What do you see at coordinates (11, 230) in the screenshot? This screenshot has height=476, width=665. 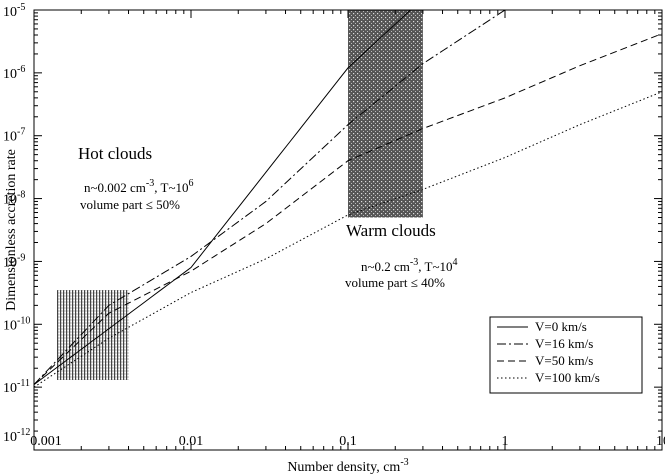 I see `y-axis-label: Dimensionless accretion rate` at bounding box center [11, 230].